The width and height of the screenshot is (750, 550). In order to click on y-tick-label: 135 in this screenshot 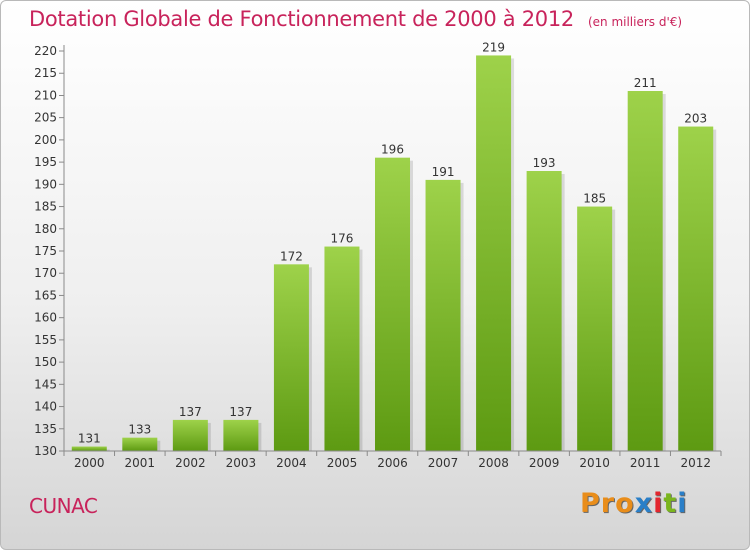, I will do `click(45, 429)`.